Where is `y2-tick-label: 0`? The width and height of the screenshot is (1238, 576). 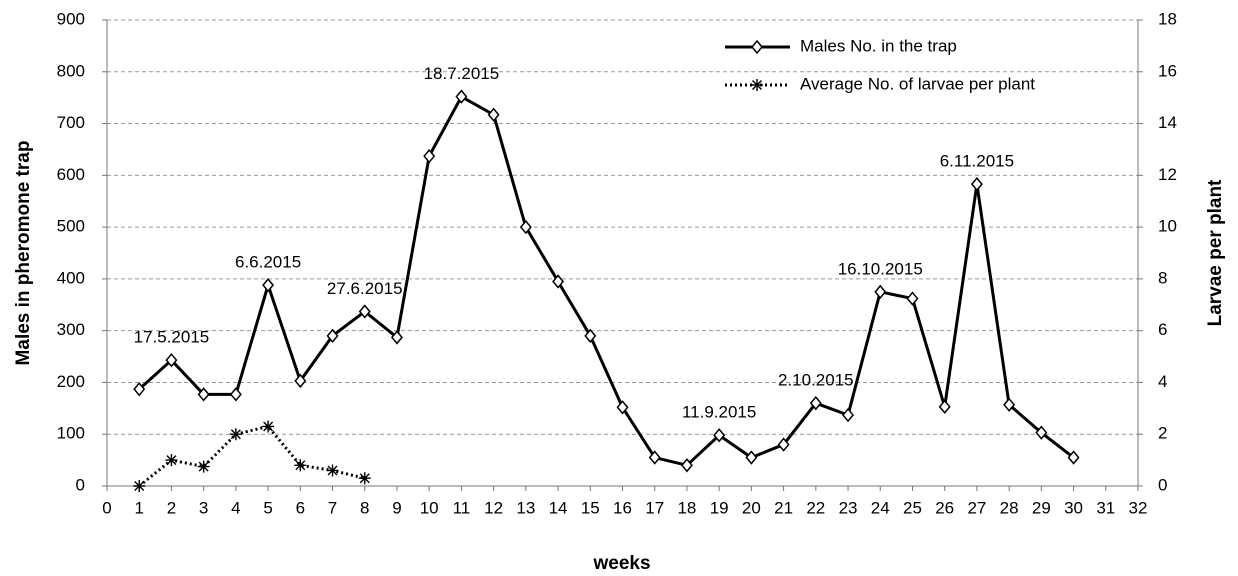 y2-tick-label: 0 is located at coordinates (1162, 484).